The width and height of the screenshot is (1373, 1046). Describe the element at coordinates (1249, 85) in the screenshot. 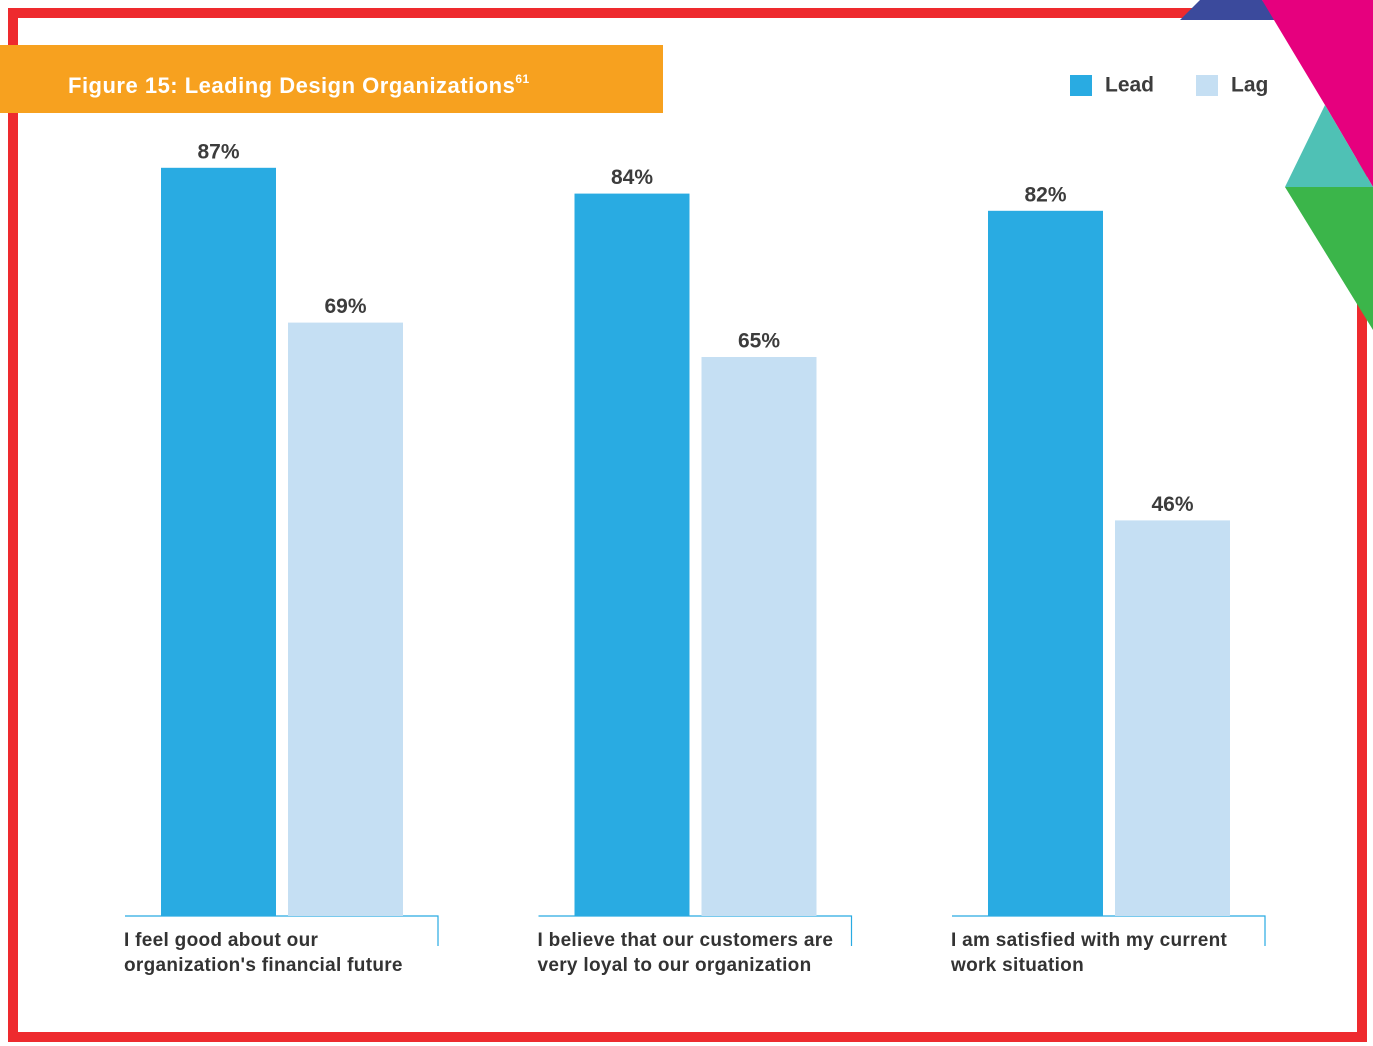

I see `legend-label: Lag` at that location.